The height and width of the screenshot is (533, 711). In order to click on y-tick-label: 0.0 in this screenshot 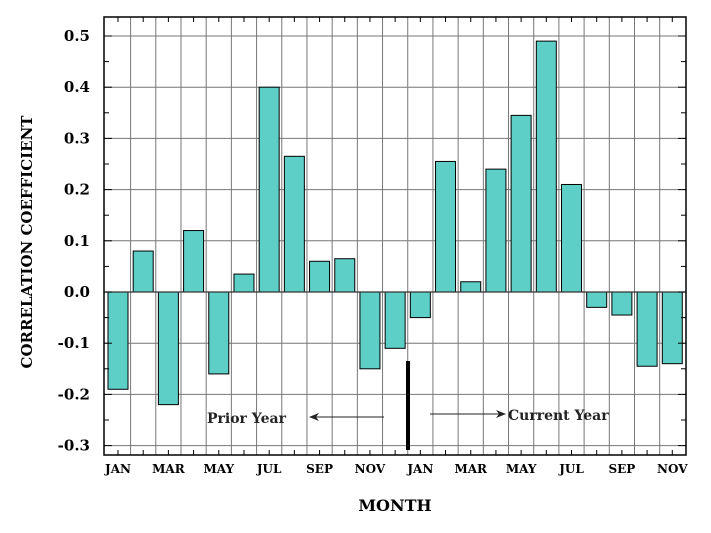, I will do `click(77, 292)`.